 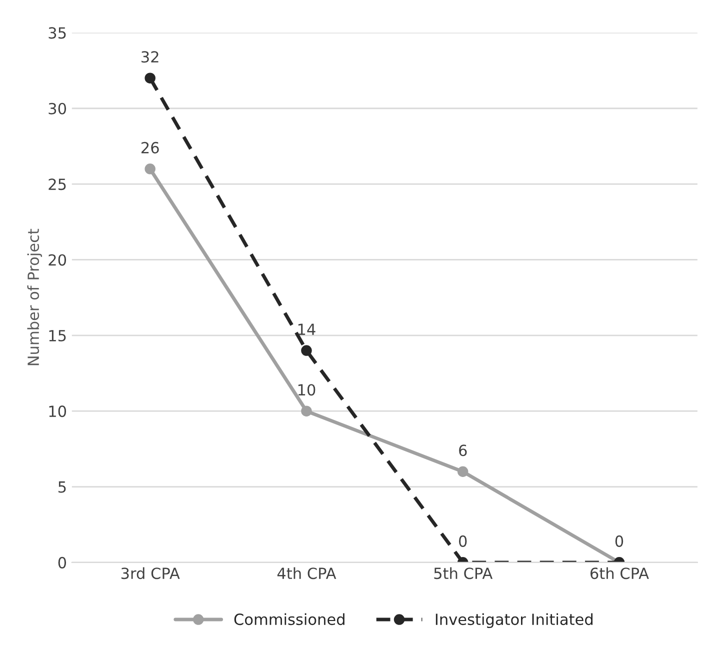 What do you see at coordinates (150, 573) in the screenshot?
I see `x-tick-label: 3rd CPA` at bounding box center [150, 573].